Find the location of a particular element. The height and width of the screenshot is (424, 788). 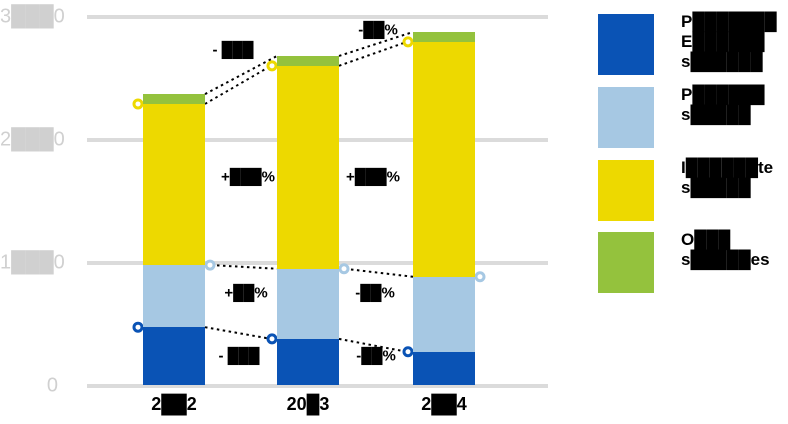

x-axis-label-year: 20█3 is located at coordinates (308, 404).